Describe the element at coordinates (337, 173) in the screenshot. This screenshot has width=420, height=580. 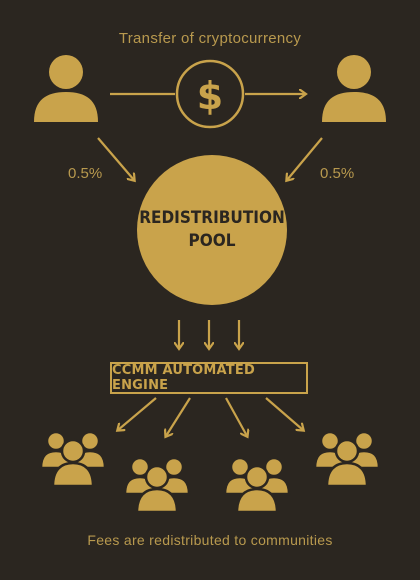
I see `fee-label-right: 0.5%` at that location.